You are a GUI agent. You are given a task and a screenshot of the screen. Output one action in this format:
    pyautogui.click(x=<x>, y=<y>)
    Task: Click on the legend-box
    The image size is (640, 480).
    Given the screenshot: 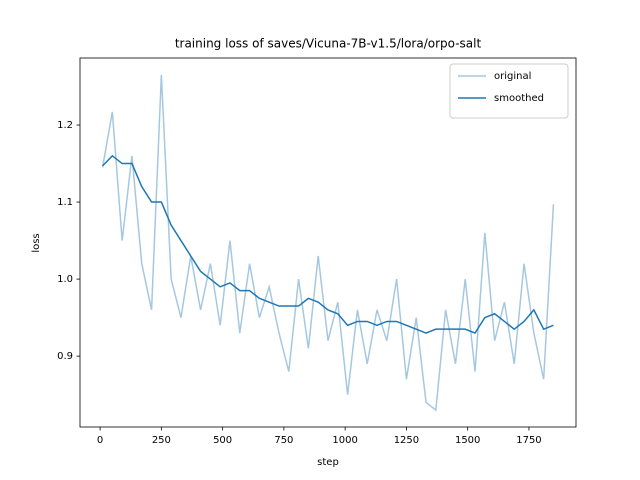 What is the action you would take?
    pyautogui.click(x=509, y=91)
    